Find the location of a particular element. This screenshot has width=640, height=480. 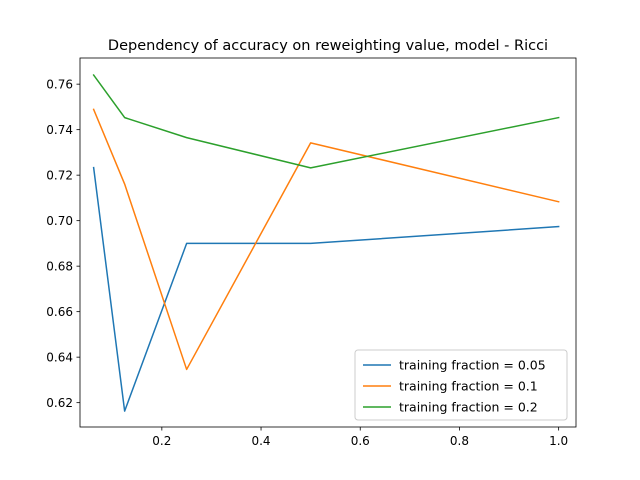

y-tick-label: 0.76 is located at coordinates (59, 85).